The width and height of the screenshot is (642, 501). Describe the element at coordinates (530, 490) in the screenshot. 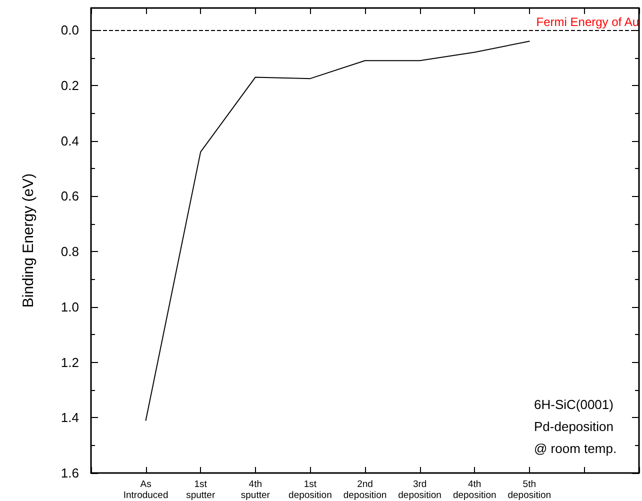

I see `x-tick-label: 5th deposition` at that location.